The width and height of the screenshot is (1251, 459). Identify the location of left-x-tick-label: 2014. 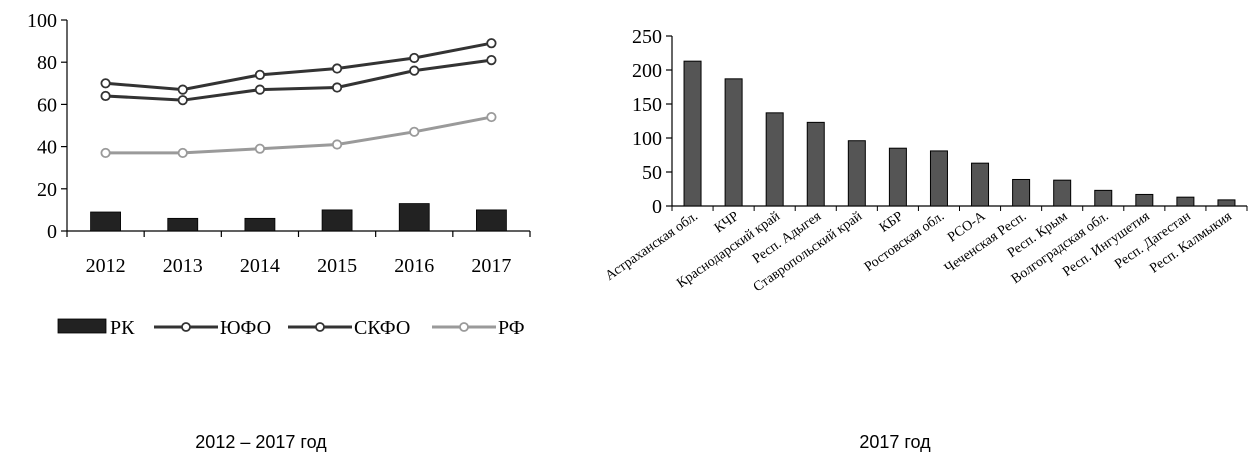
(260, 266).